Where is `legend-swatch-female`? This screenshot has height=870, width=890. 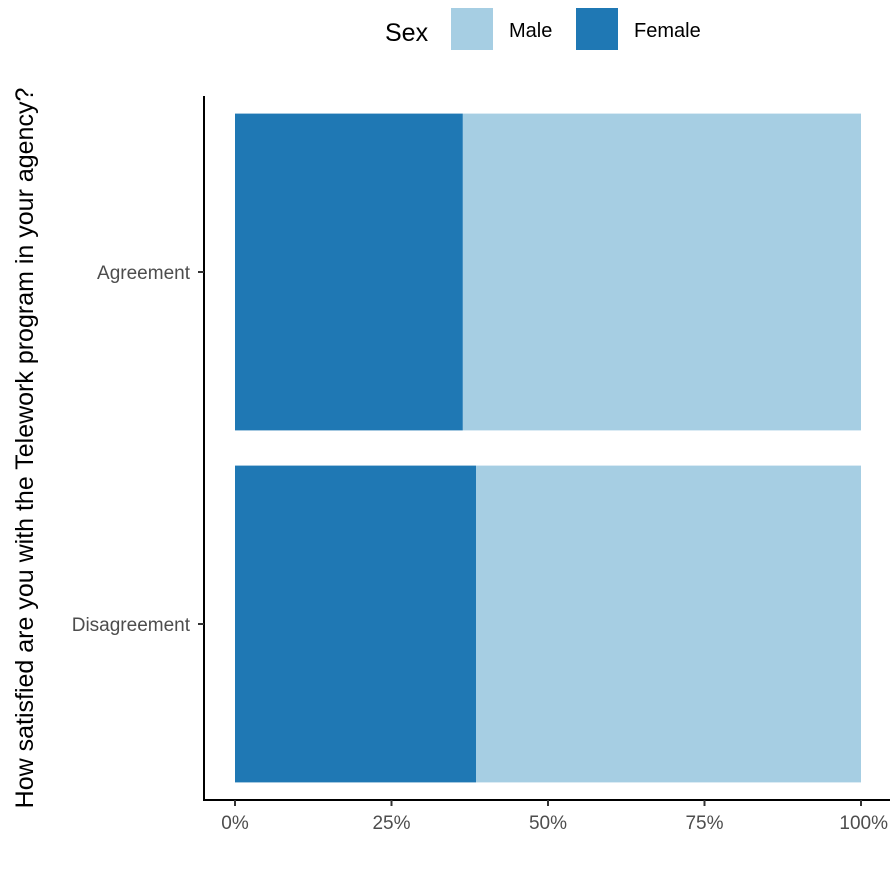
legend-swatch-female is located at coordinates (597, 29).